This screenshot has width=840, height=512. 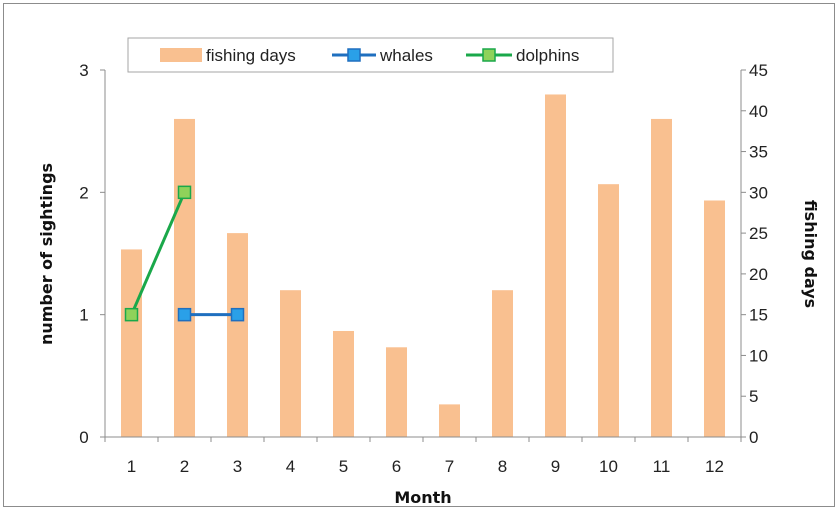 What do you see at coordinates (758, 233) in the screenshot?
I see `y-right-tick-label: 25` at bounding box center [758, 233].